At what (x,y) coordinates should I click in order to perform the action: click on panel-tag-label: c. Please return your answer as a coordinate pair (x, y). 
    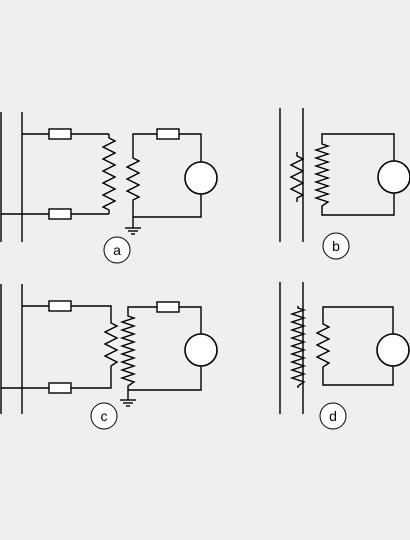
    Looking at the image, I should click on (104, 416).